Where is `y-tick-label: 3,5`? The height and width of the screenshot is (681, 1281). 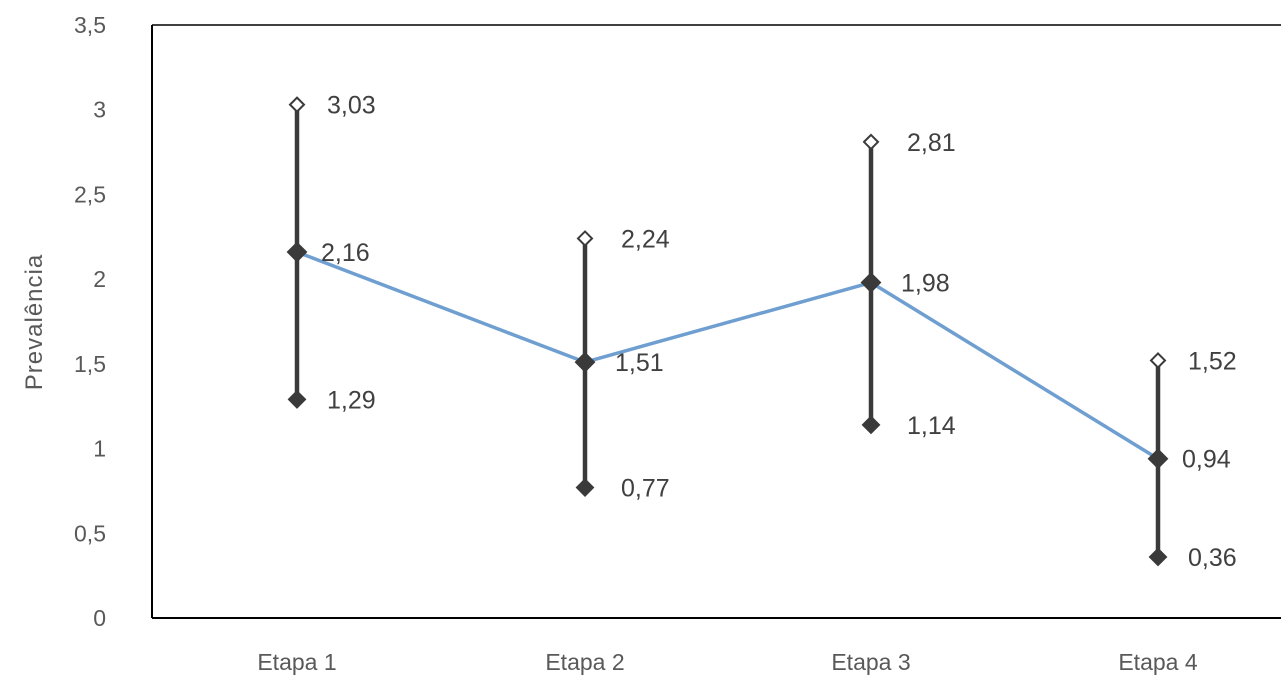 y-tick-label: 3,5 is located at coordinates (90, 25).